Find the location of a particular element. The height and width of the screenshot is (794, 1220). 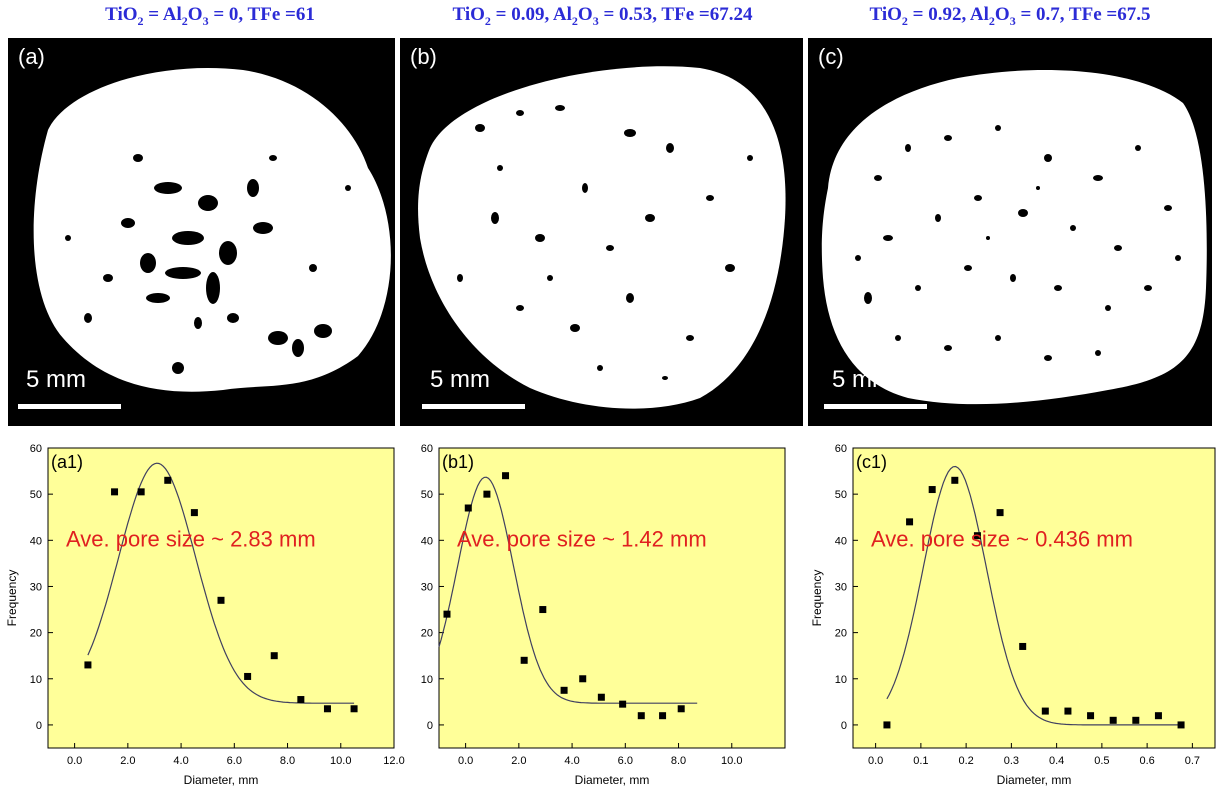

x-axis-label-b1: Diameter, mm is located at coordinates (612, 780).